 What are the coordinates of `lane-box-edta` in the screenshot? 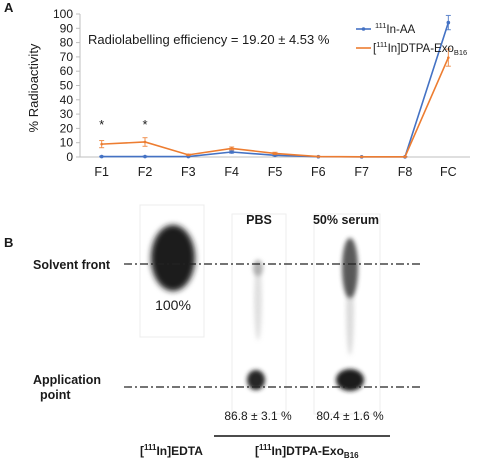 It's located at (172, 271).